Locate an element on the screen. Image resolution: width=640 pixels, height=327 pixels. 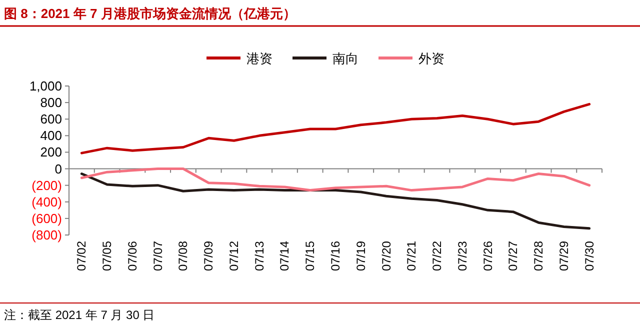
x-tick-label: 07/21 is located at coordinates (411, 256).